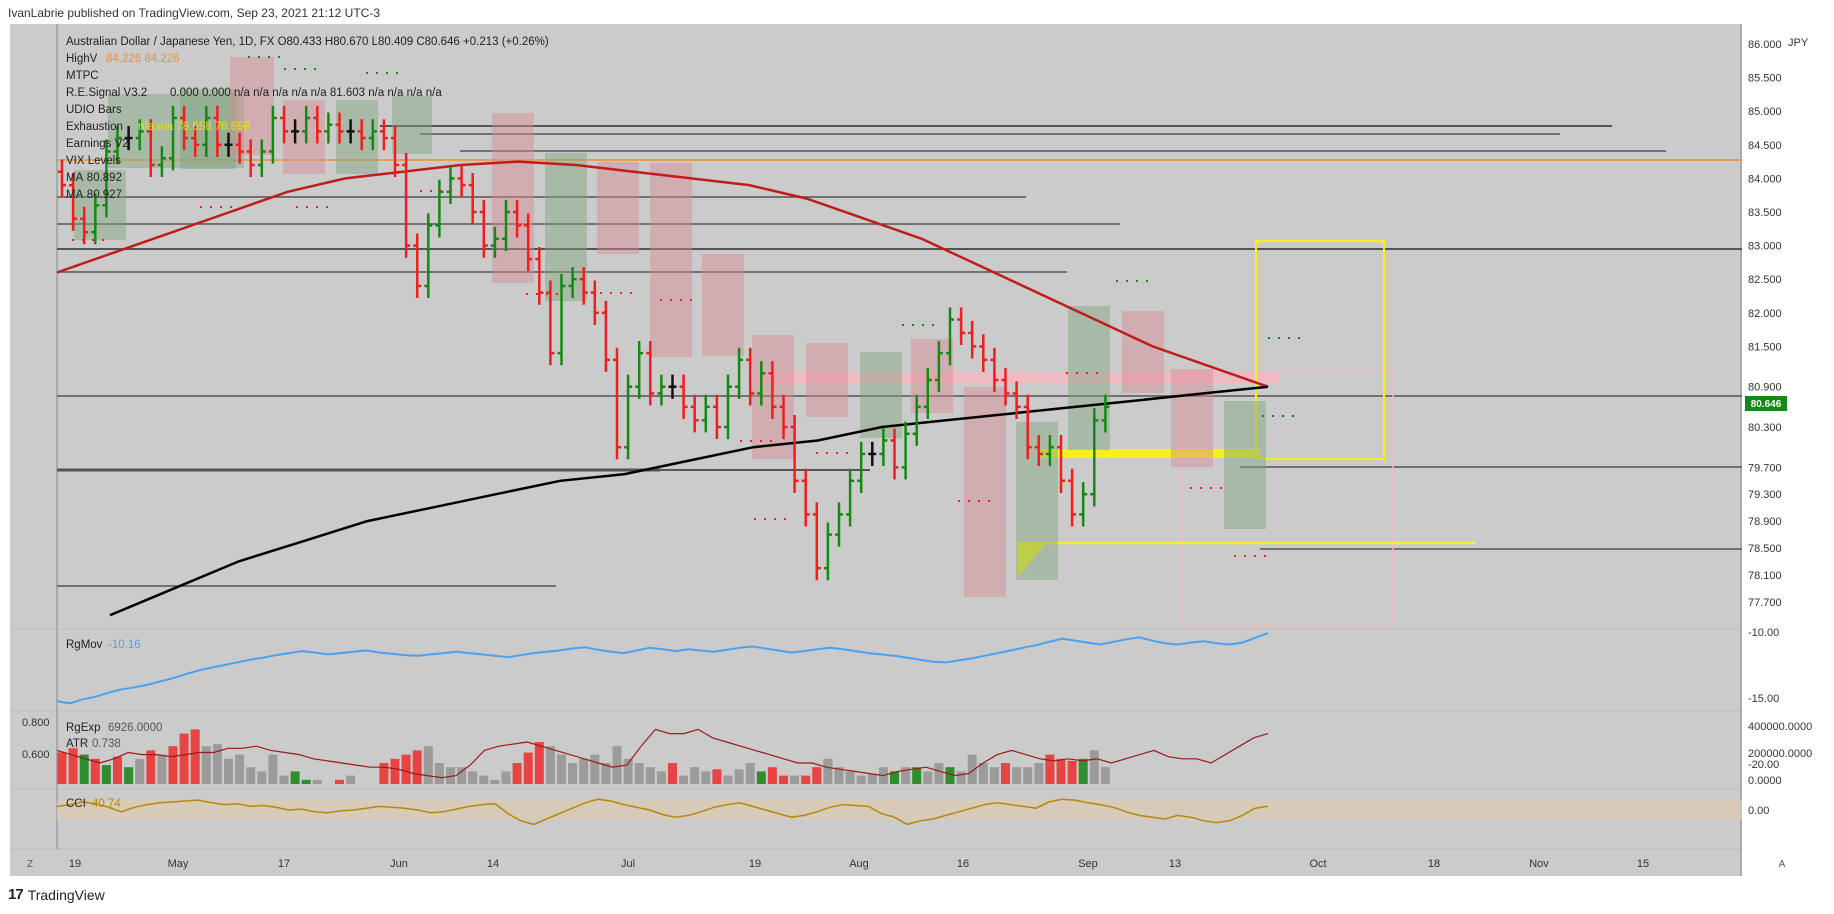  What do you see at coordinates (963, 864) in the screenshot?
I see `time-tick-label: 16` at bounding box center [963, 864].